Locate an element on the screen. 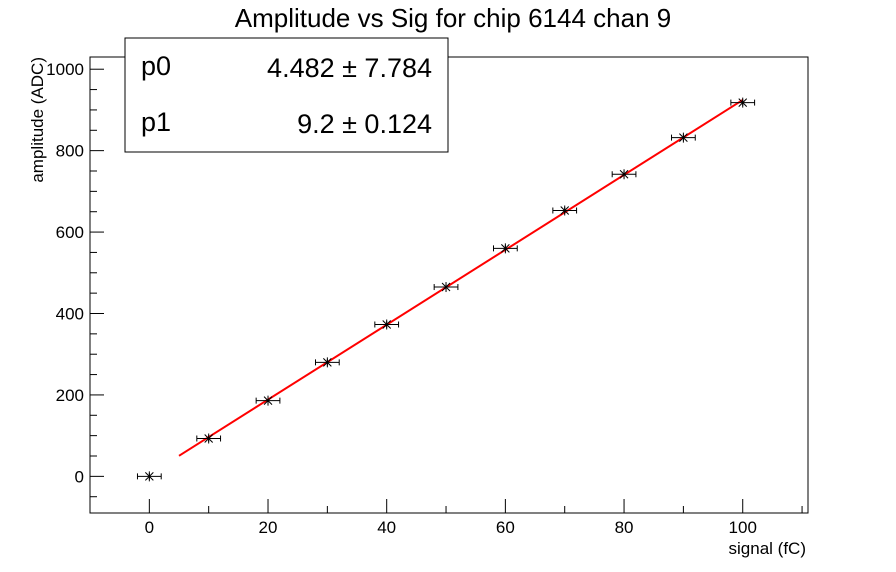 The height and width of the screenshot is (572, 896). x-tick-label: 100 is located at coordinates (743, 527).